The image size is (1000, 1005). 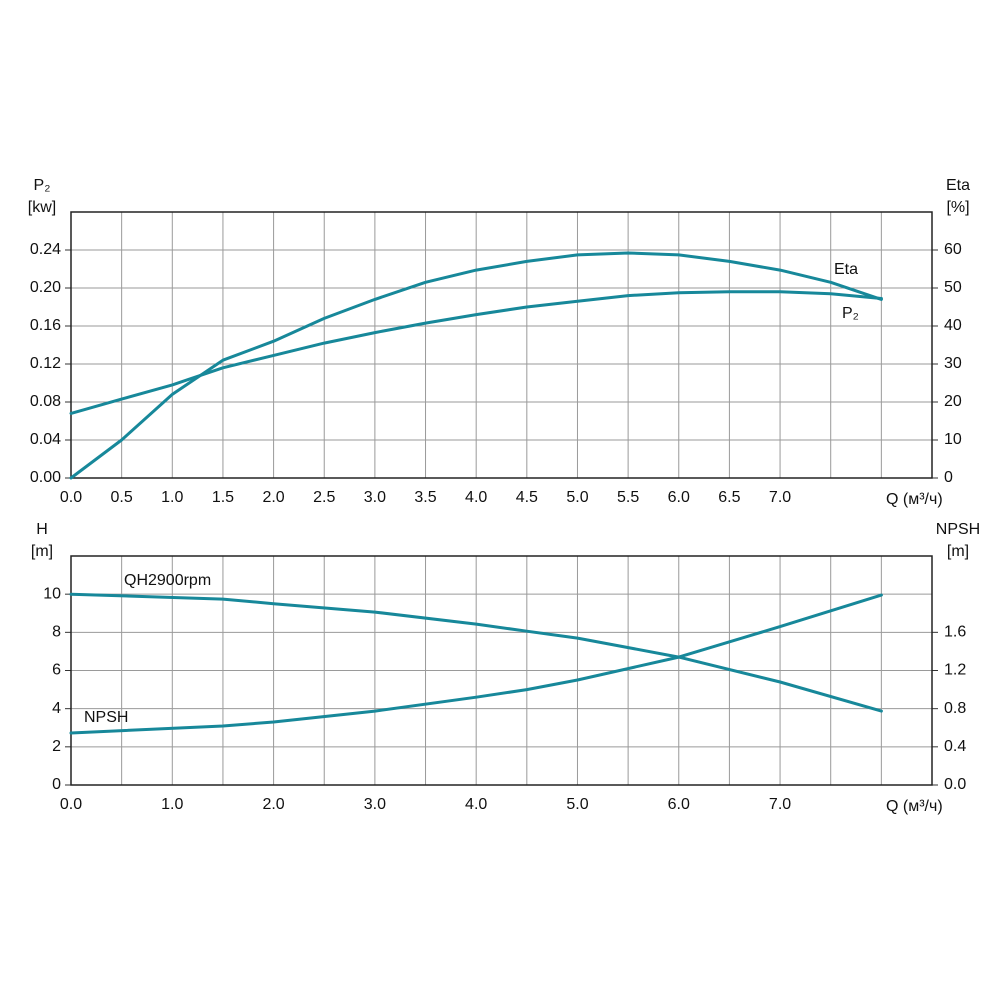 What do you see at coordinates (42, 185) in the screenshot?
I see `y-axis-title: P₂` at bounding box center [42, 185].